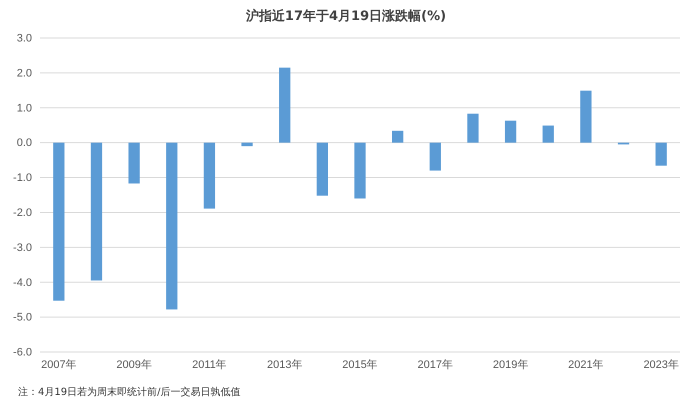  What do you see at coordinates (129, 392) in the screenshot?
I see `text: 注：4月19日若为周末即统计前/后一交易日孰低值` at bounding box center [129, 392].